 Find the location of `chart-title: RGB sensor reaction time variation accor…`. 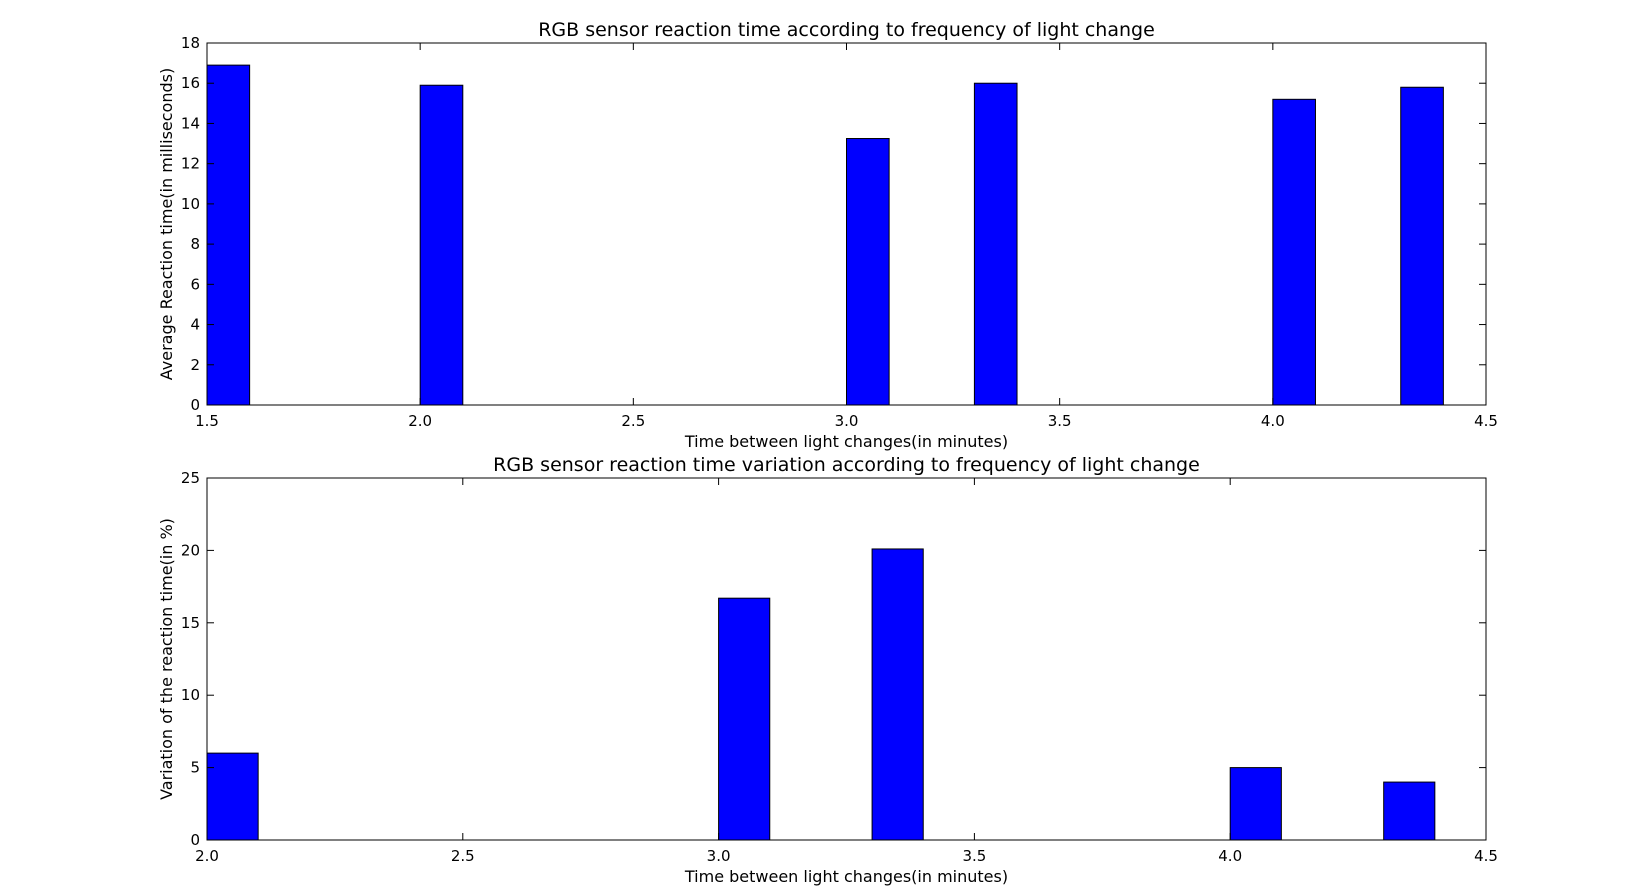

chart-title: RGB sensor reaction time variation accor… is located at coordinates (846, 465).